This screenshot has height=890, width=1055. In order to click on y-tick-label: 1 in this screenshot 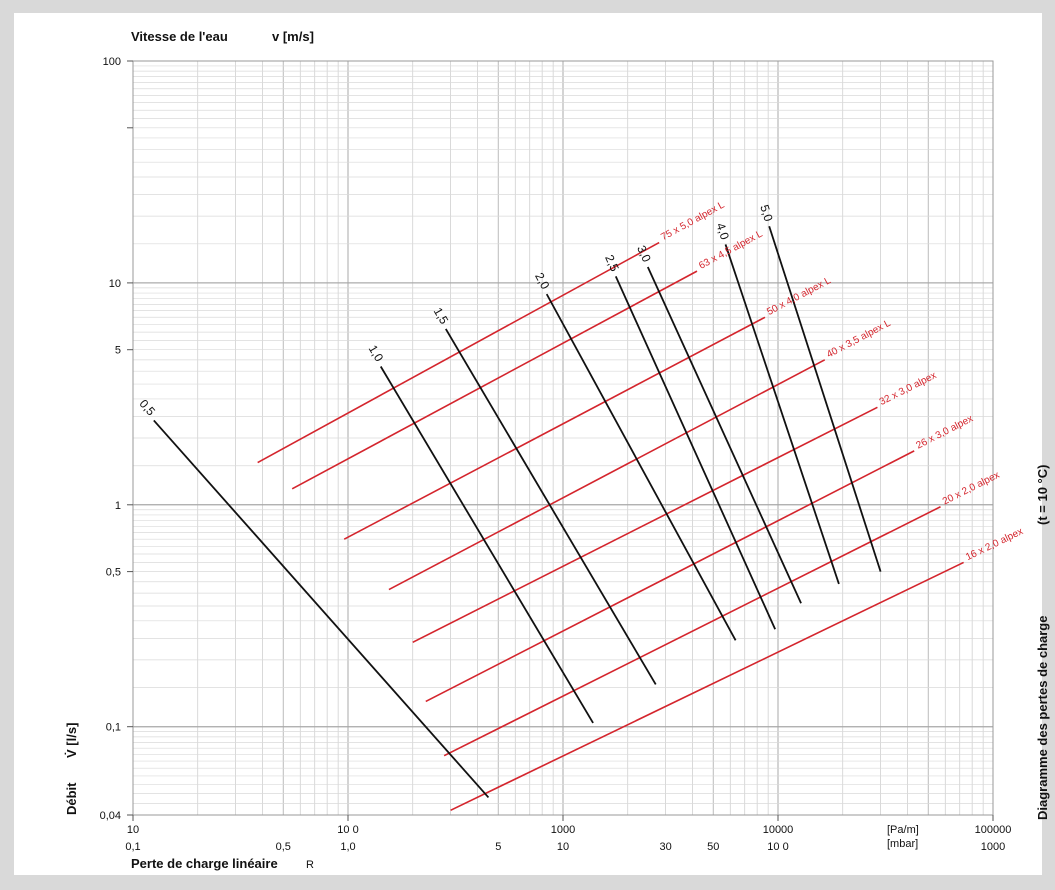, I will do `click(118, 506)`.